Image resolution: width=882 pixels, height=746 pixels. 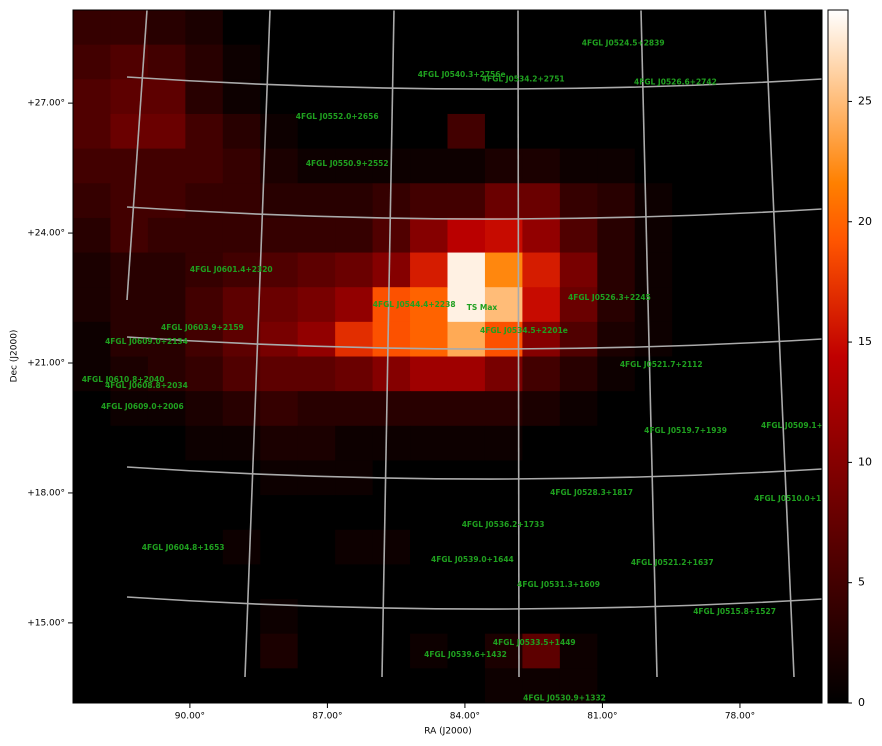 I want to click on source-label: 4FGL J0539.6+1432, so click(x=465, y=654).